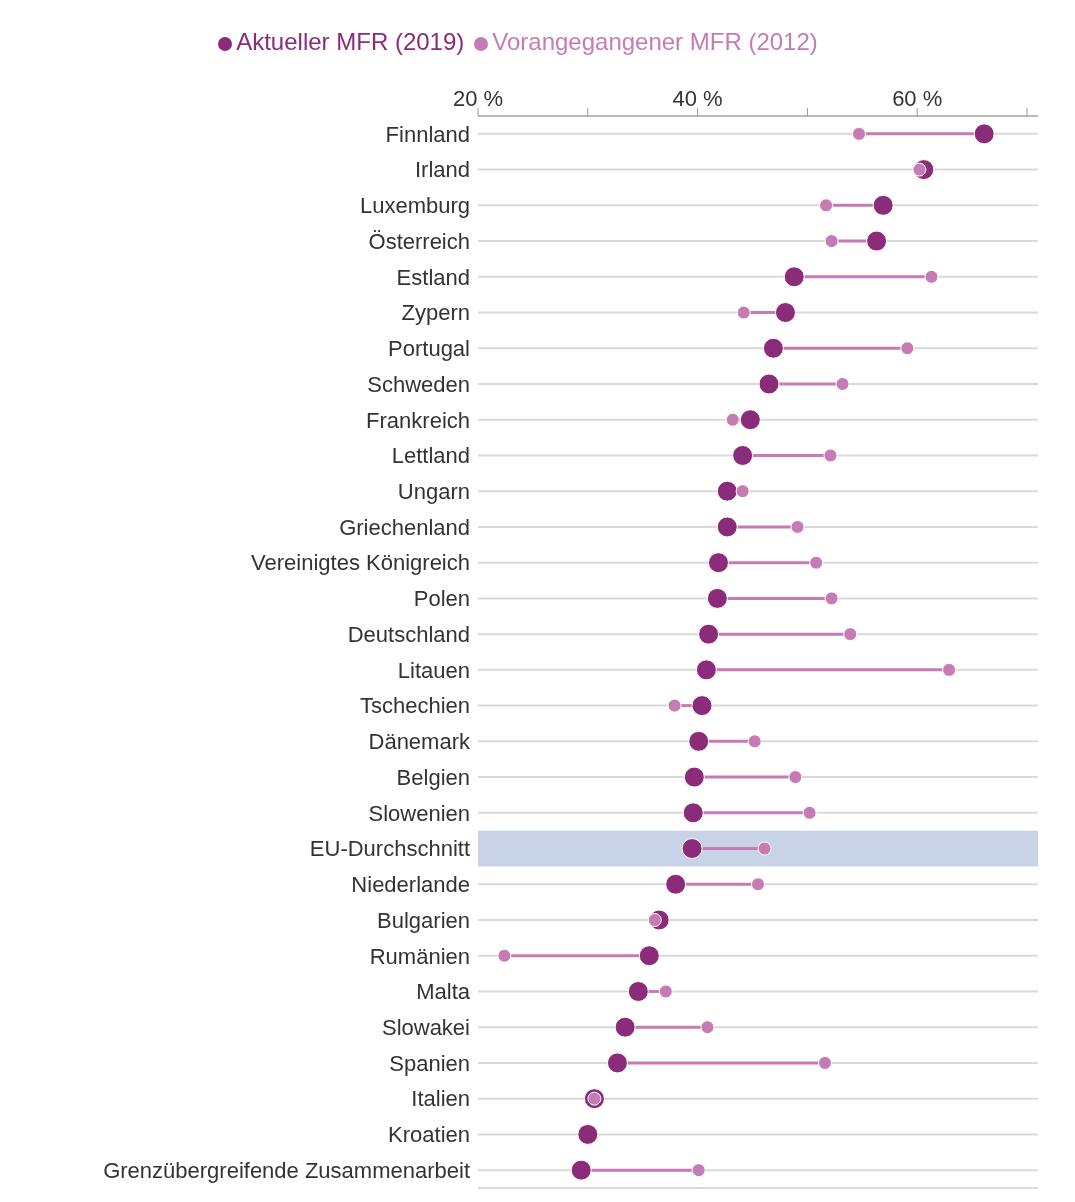  I want to click on y-tick-label: Litauen, so click(433, 670).